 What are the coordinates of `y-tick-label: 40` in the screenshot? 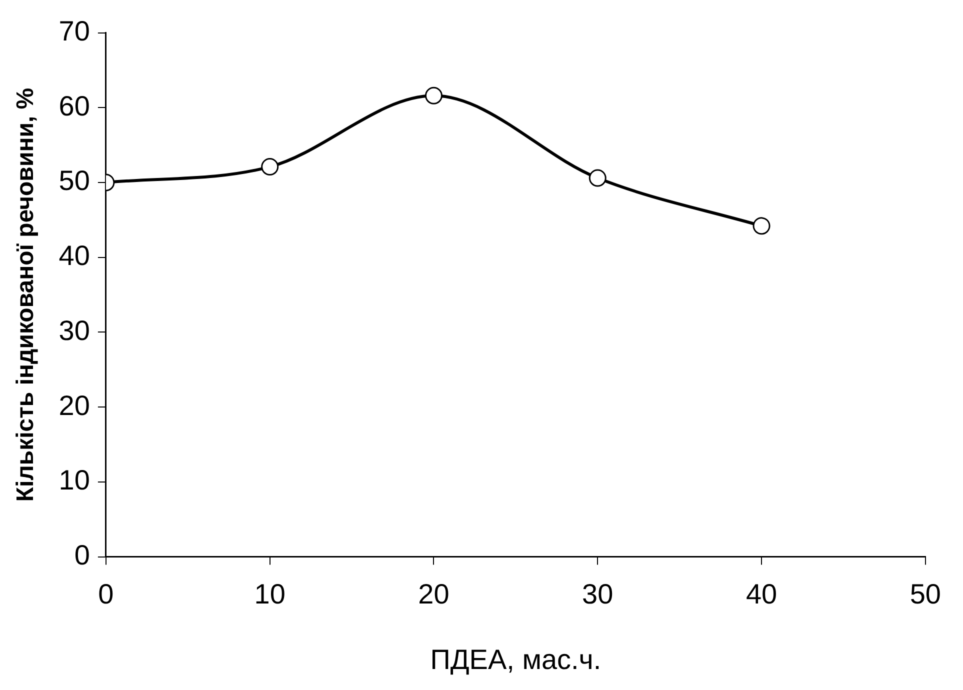 It's located at (74, 256).